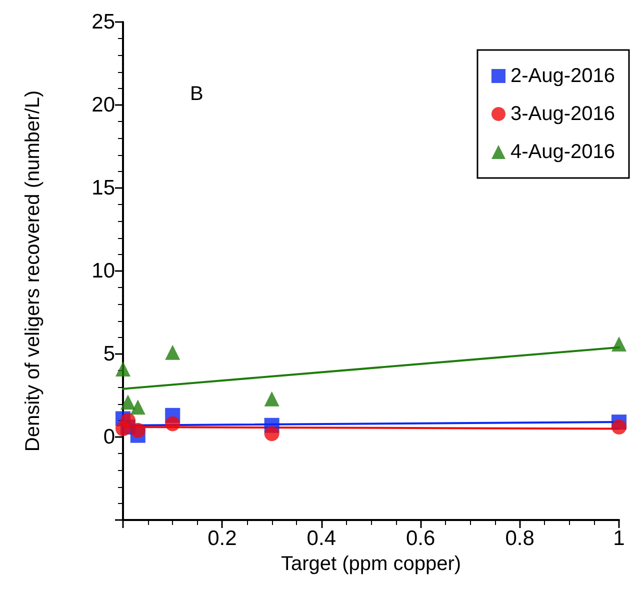  What do you see at coordinates (109, 354) in the screenshot?
I see `y-tick-label: 5` at bounding box center [109, 354].